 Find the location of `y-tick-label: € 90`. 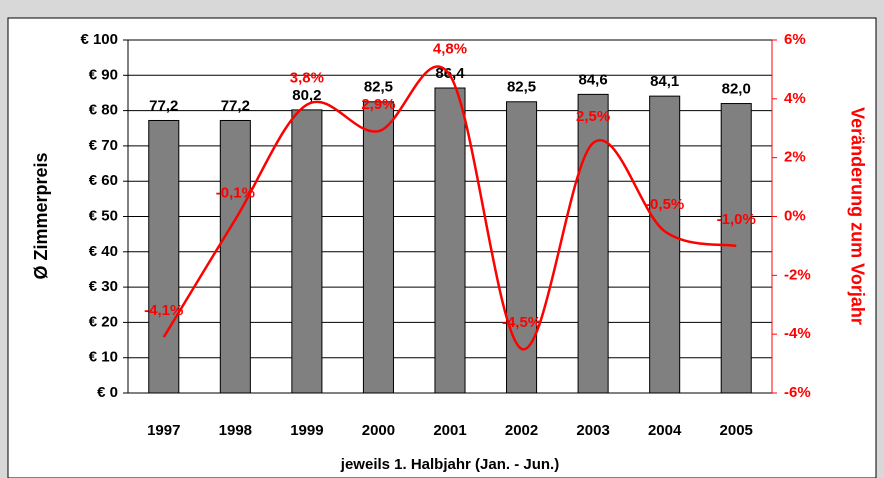

y-tick-label: € 90 is located at coordinates (103, 74).